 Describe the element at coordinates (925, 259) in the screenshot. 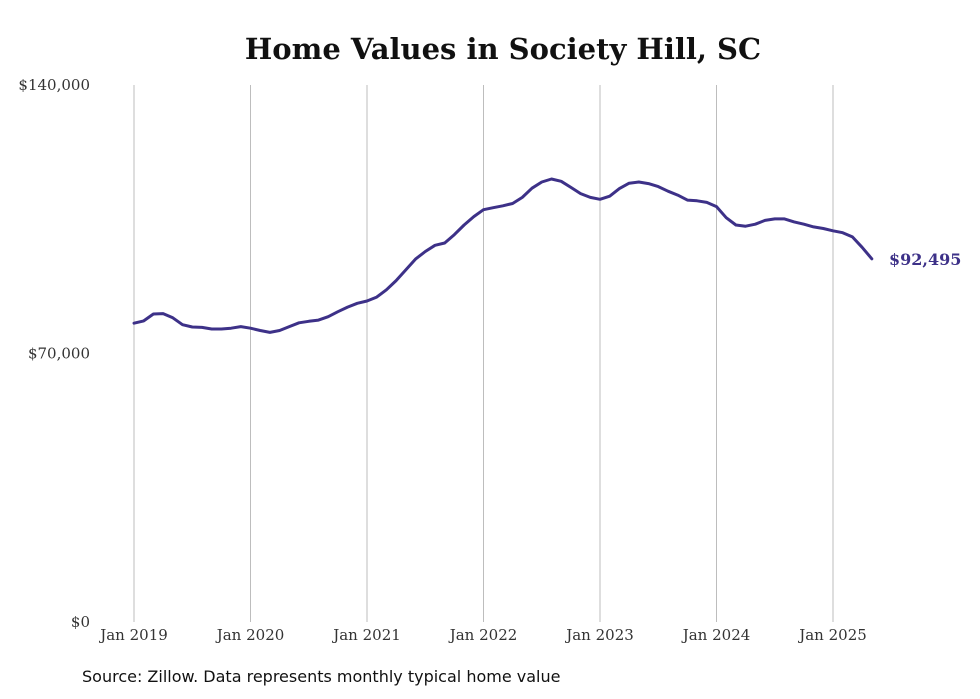

I see `end-value-label: $92,495` at that location.